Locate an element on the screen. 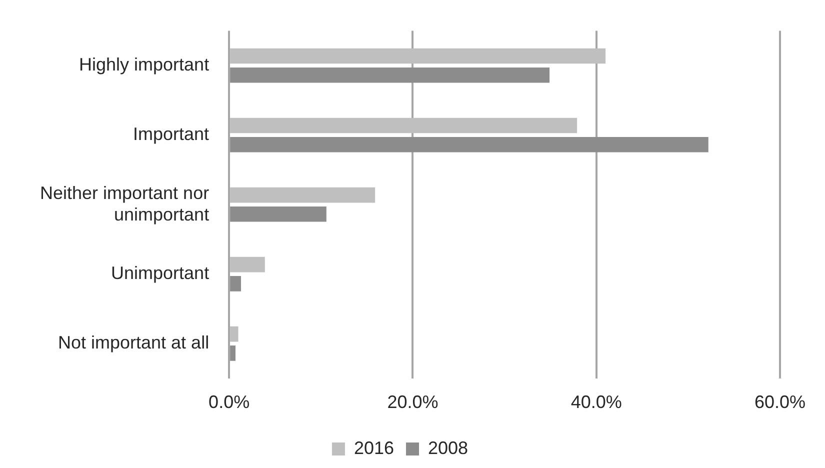 The width and height of the screenshot is (825, 468). x-tick-label: 60.0% is located at coordinates (780, 402).